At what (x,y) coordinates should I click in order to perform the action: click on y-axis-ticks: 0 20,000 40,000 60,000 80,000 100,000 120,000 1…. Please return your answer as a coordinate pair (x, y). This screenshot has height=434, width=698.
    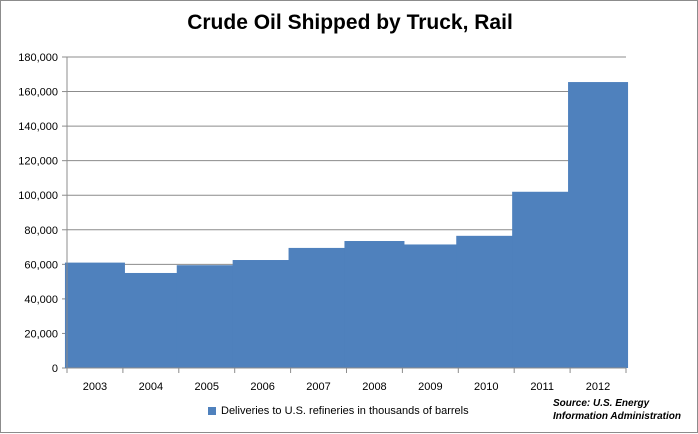
    Looking at the image, I should click on (42, 213).